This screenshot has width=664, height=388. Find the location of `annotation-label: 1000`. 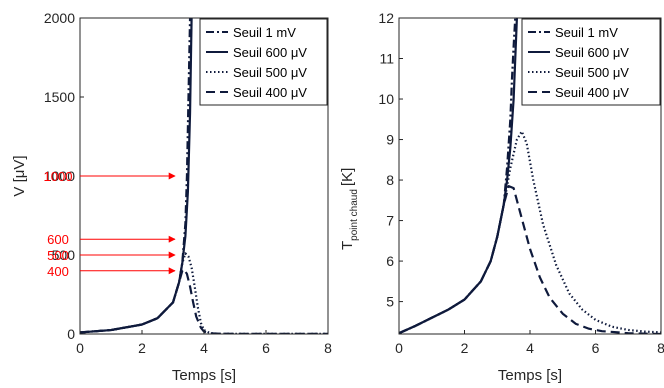

annotation-label: 1000 is located at coordinates (58, 176).